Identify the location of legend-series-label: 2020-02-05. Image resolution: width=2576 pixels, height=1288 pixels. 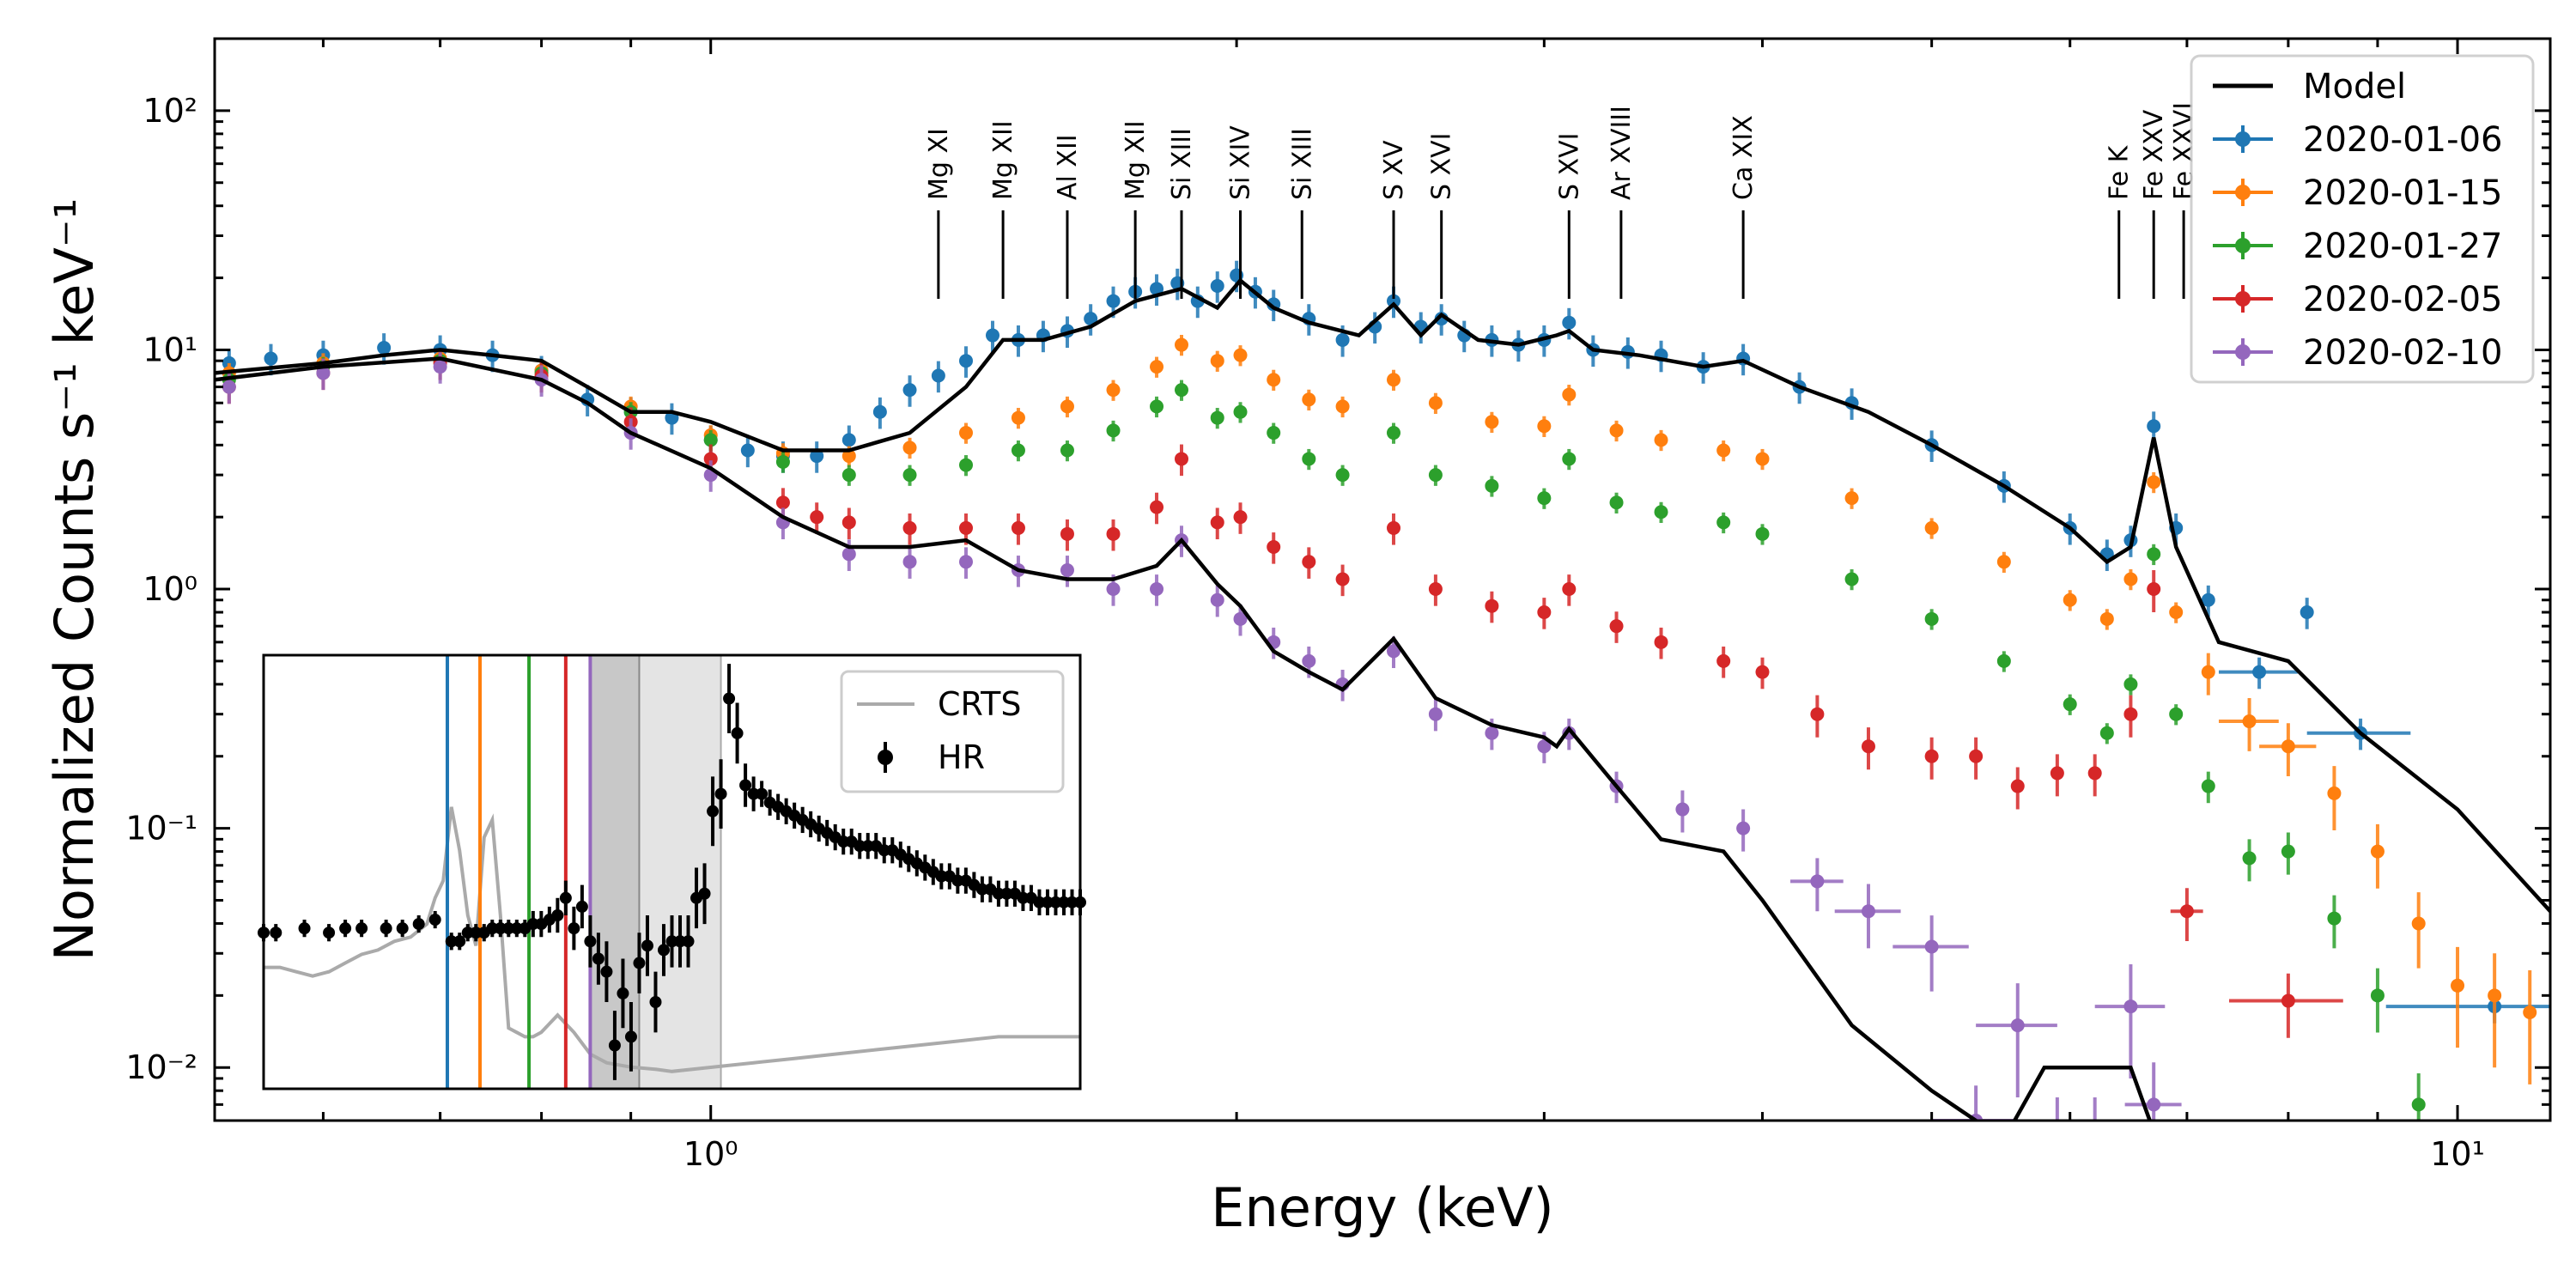
(2402, 300).